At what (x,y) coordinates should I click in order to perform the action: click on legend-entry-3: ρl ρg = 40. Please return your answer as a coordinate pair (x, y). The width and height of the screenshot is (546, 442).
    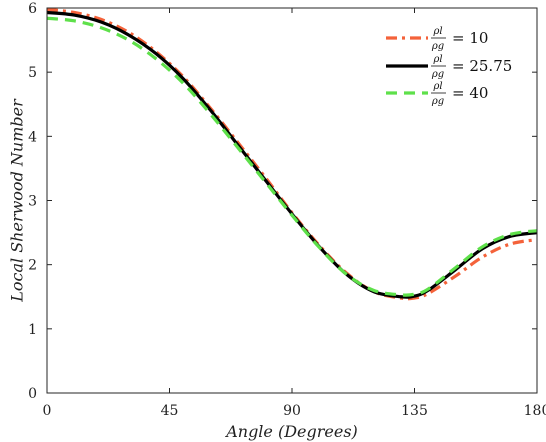
    Looking at the image, I should click on (437, 94).